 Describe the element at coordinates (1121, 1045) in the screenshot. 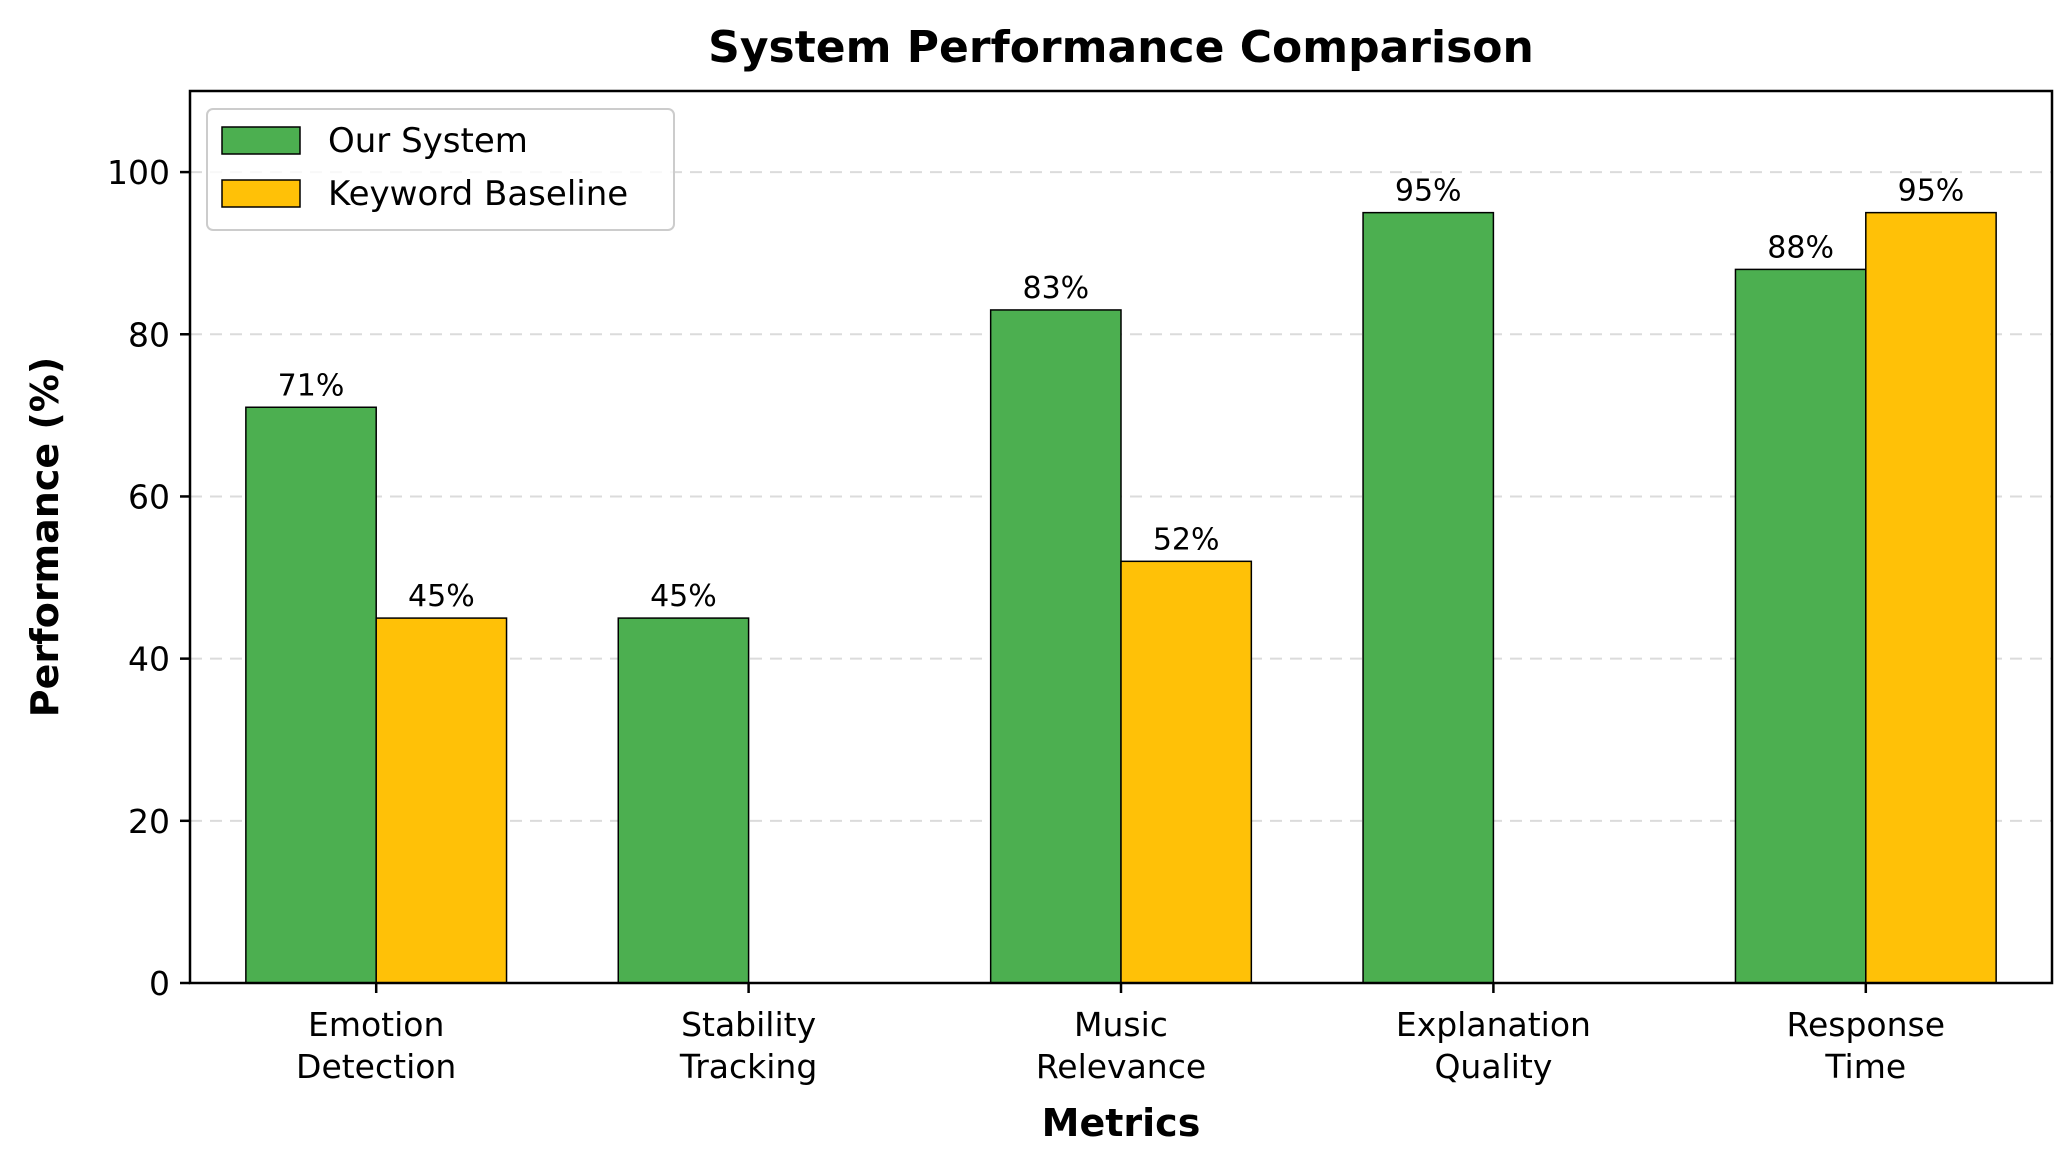

I see `x-tick-label: Music Relevance` at that location.